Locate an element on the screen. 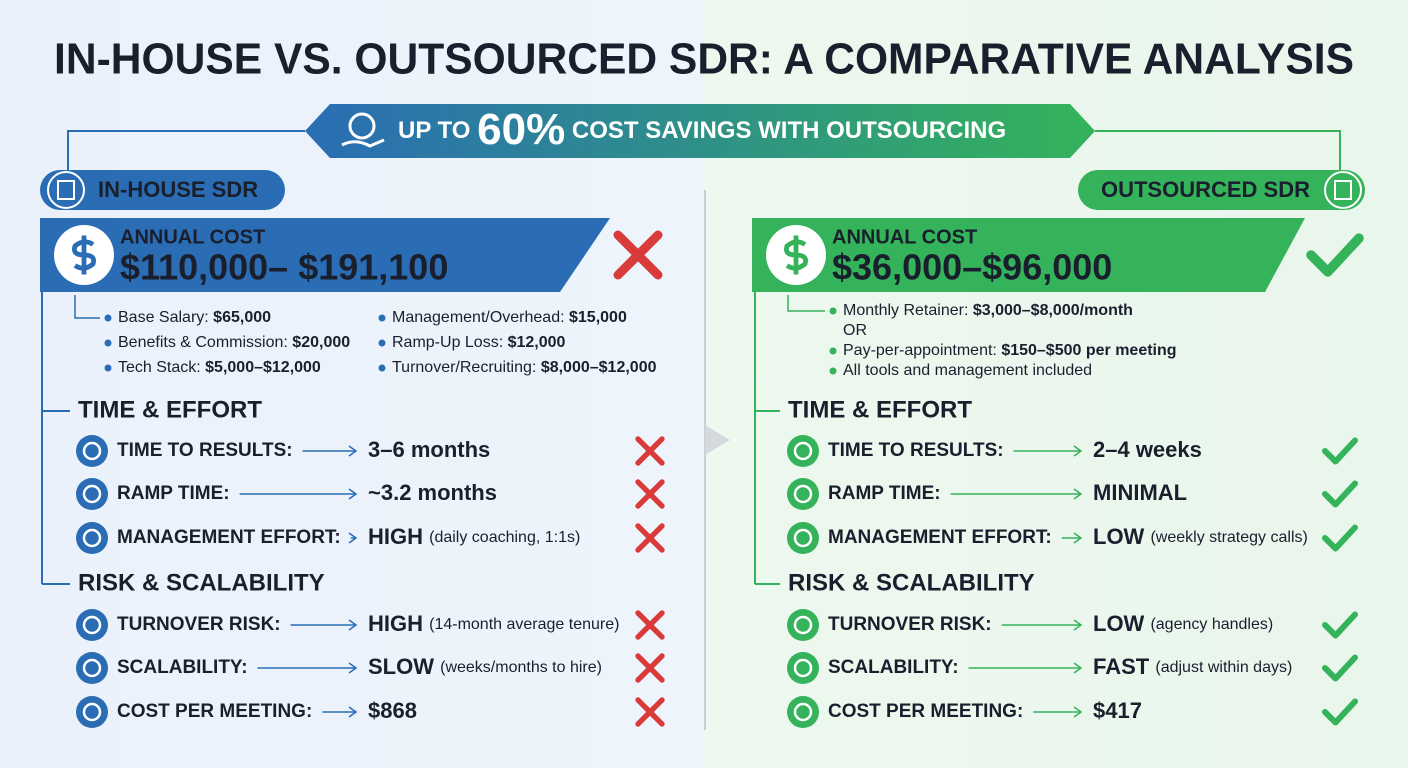  breakdown-label: Benefits & Commission: is located at coordinates (203, 342).